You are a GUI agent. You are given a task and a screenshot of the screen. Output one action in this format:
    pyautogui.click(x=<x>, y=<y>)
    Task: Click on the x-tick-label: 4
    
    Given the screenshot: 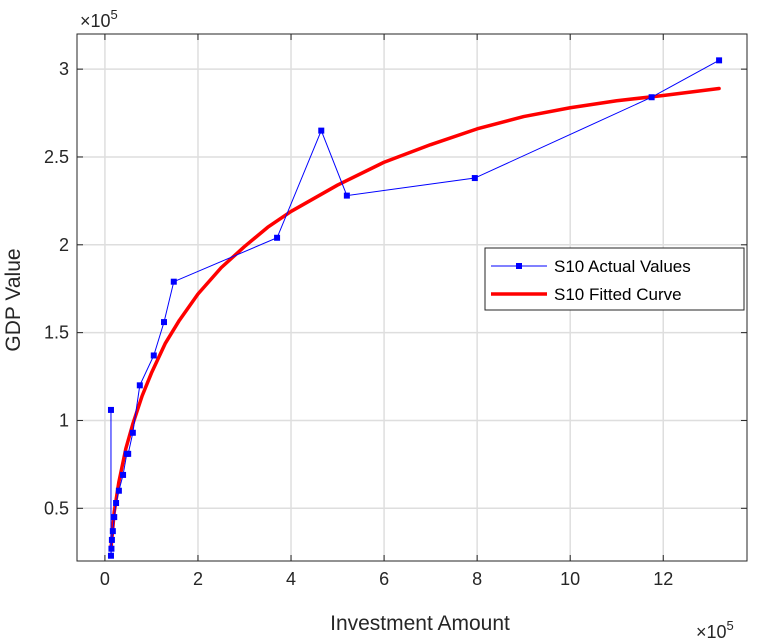 What is the action you would take?
    pyautogui.click(x=291, y=579)
    